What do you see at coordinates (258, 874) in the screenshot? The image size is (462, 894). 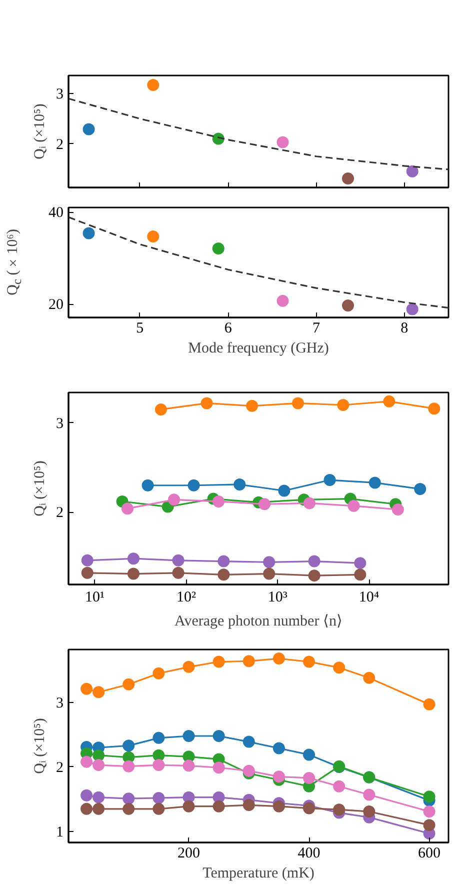 I see `x-axis-title: Temperature (mK)` at bounding box center [258, 874].